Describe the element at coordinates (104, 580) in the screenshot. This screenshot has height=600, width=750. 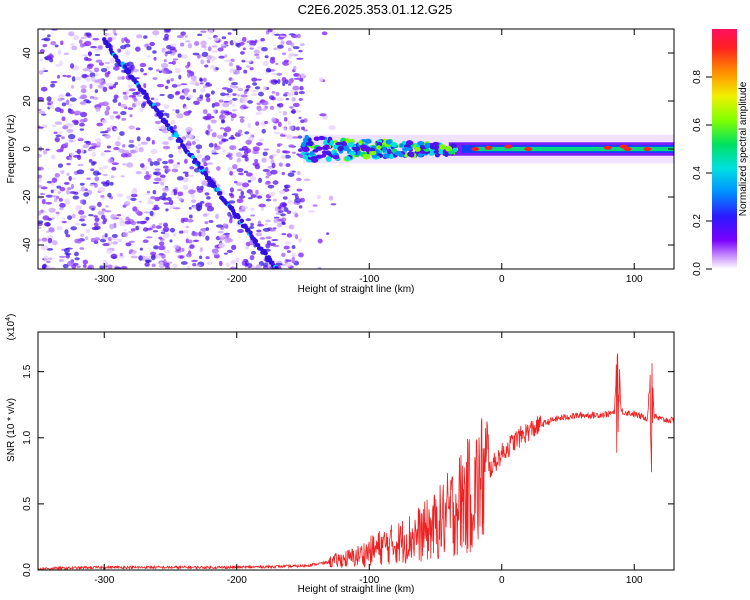
I see `snr-x-tick-label: -300` at that location.